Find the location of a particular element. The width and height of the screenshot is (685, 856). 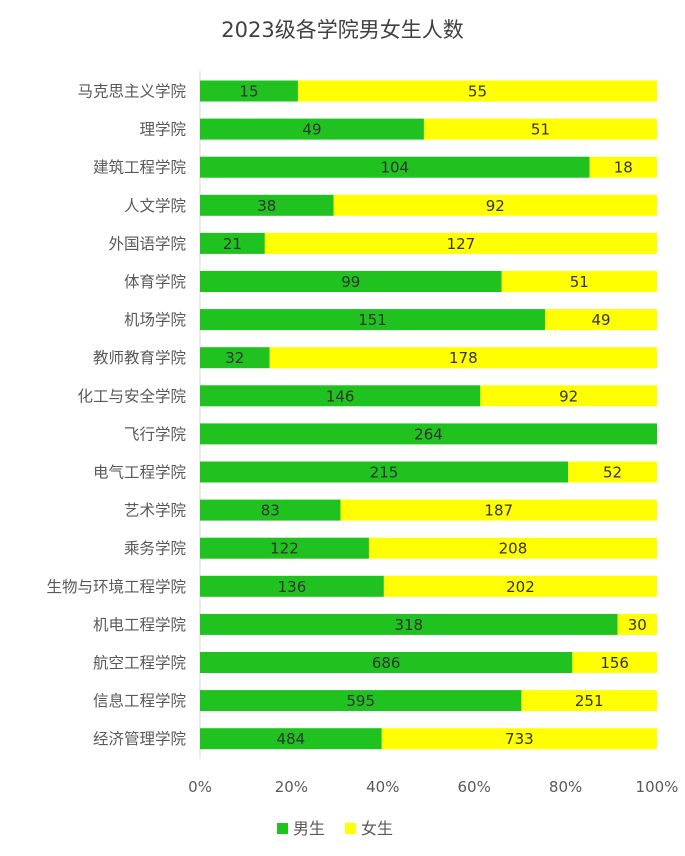

data-label: 202 is located at coordinates (520, 587).